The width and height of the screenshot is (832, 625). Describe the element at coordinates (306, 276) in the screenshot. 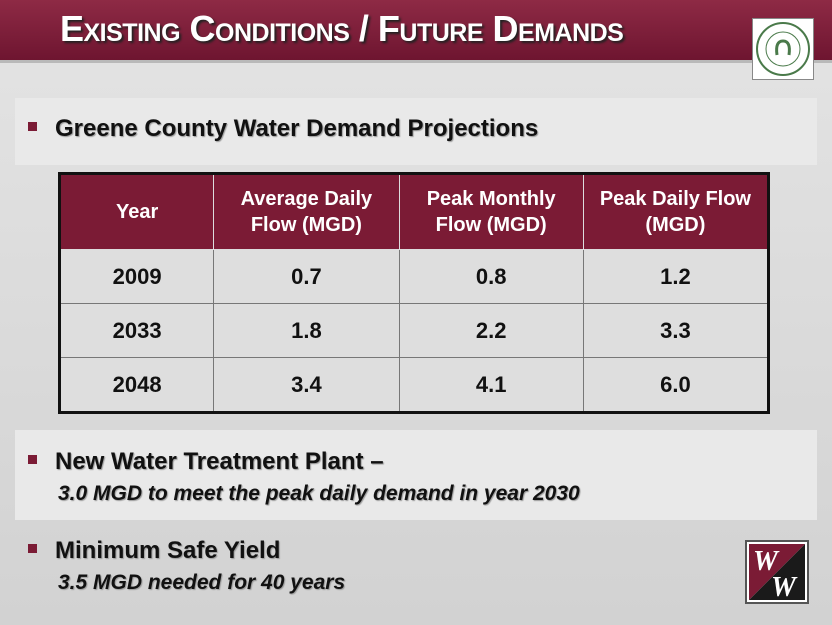

I see `table-cell: 0.7` at that location.